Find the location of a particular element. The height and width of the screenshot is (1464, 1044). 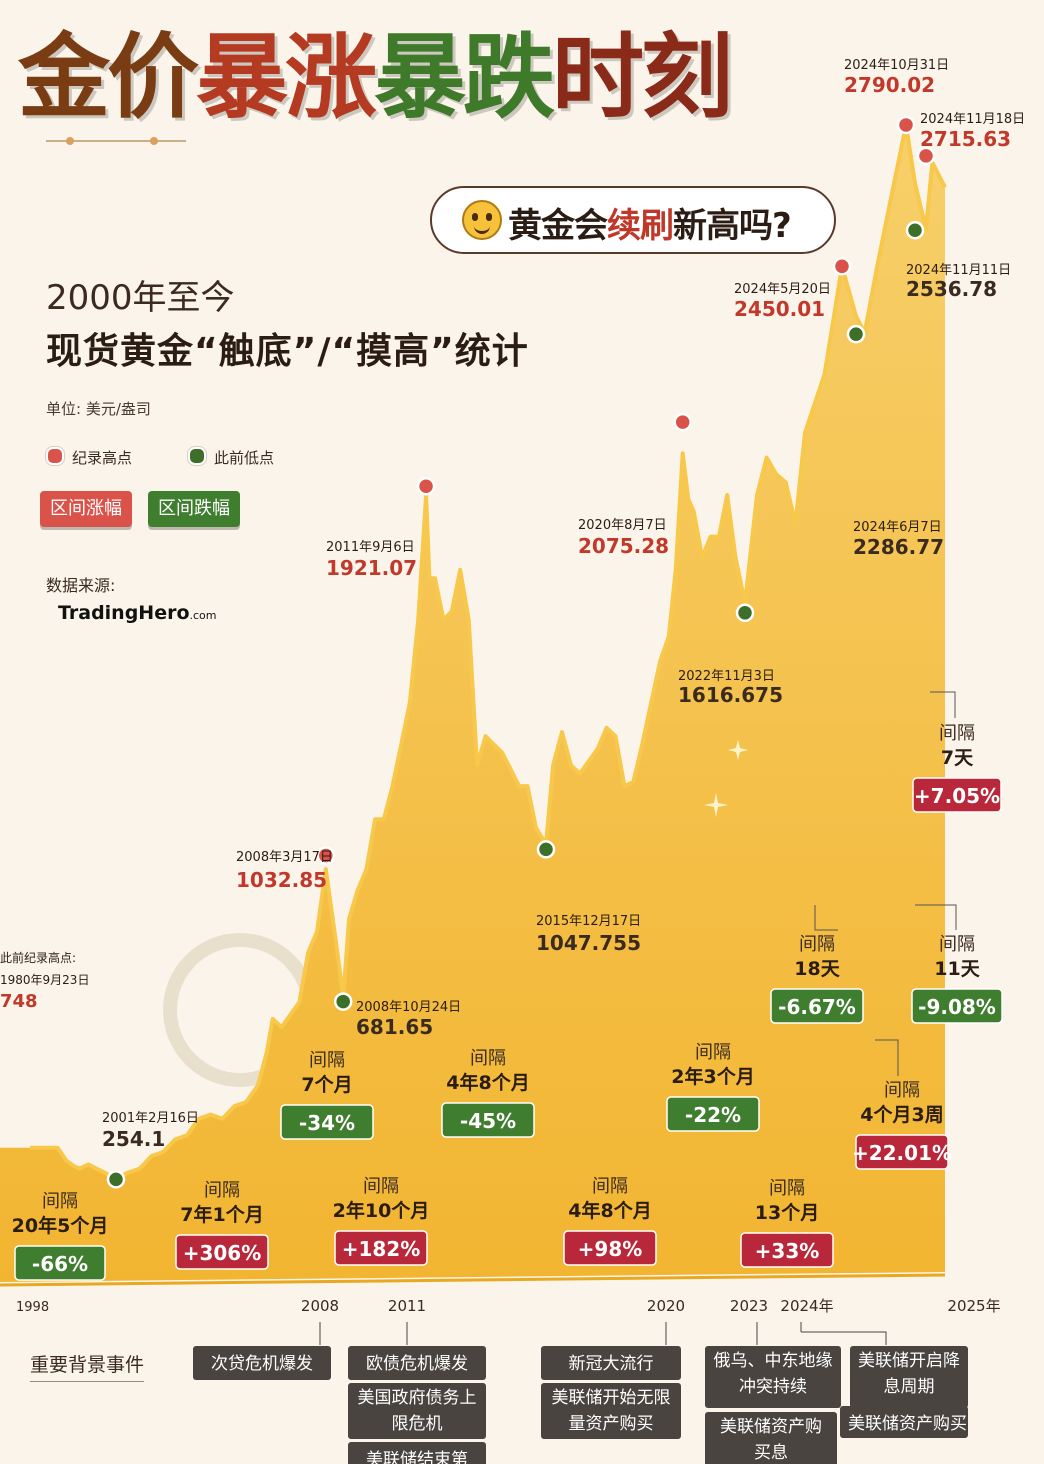

question-highlight: 续刷 is located at coordinates (640, 226).